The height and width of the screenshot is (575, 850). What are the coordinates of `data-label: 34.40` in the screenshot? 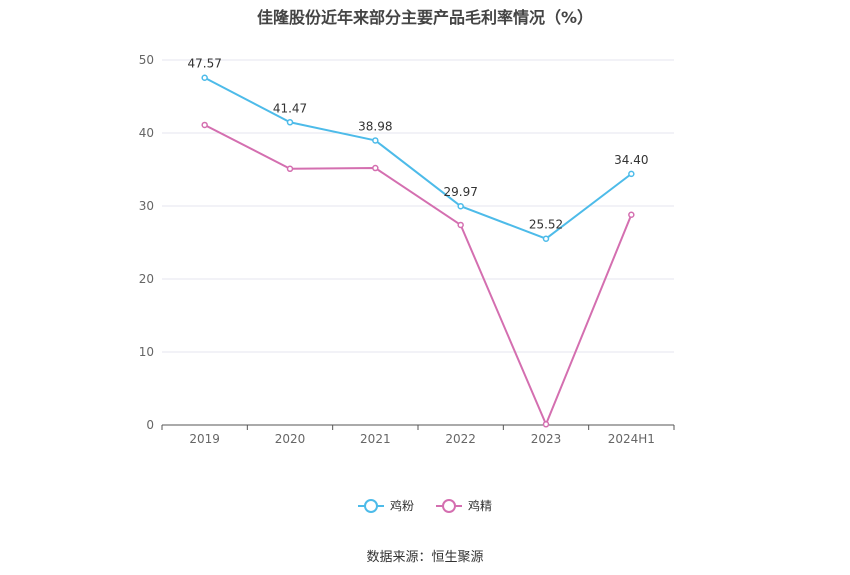 It's located at (631, 160).